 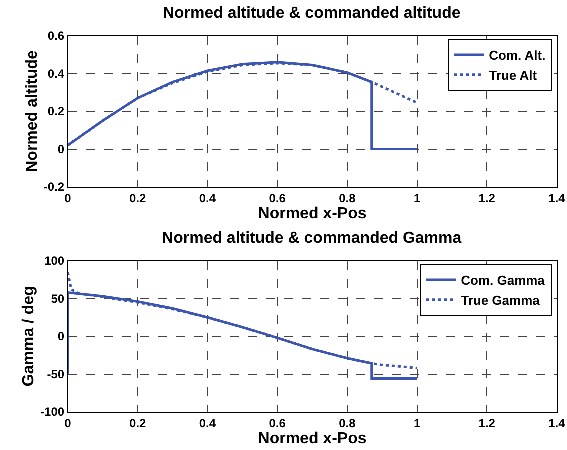 I want to click on legend-label: Com. Alt., so click(x=517, y=56).